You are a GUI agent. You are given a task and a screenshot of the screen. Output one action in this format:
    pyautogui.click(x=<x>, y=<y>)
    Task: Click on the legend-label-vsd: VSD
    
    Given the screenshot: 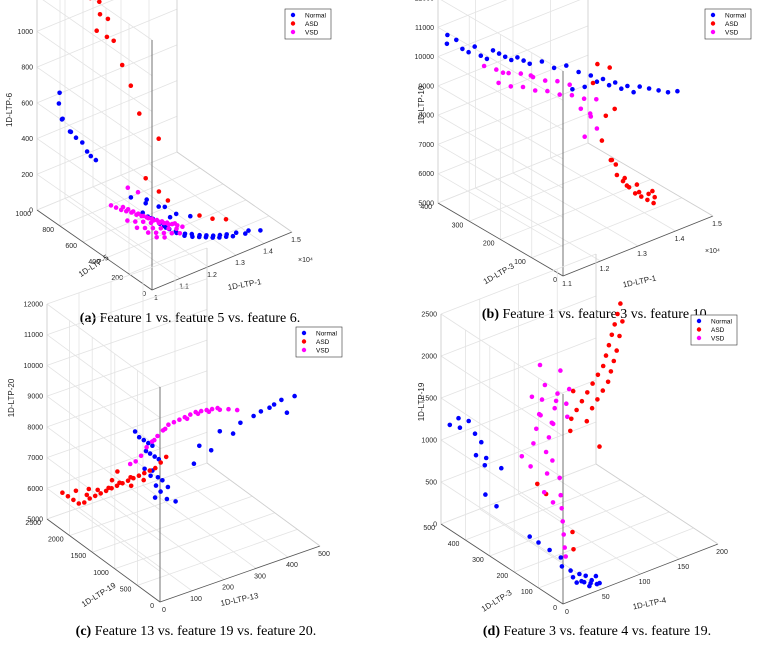 What is the action you would take?
    pyautogui.click(x=323, y=350)
    